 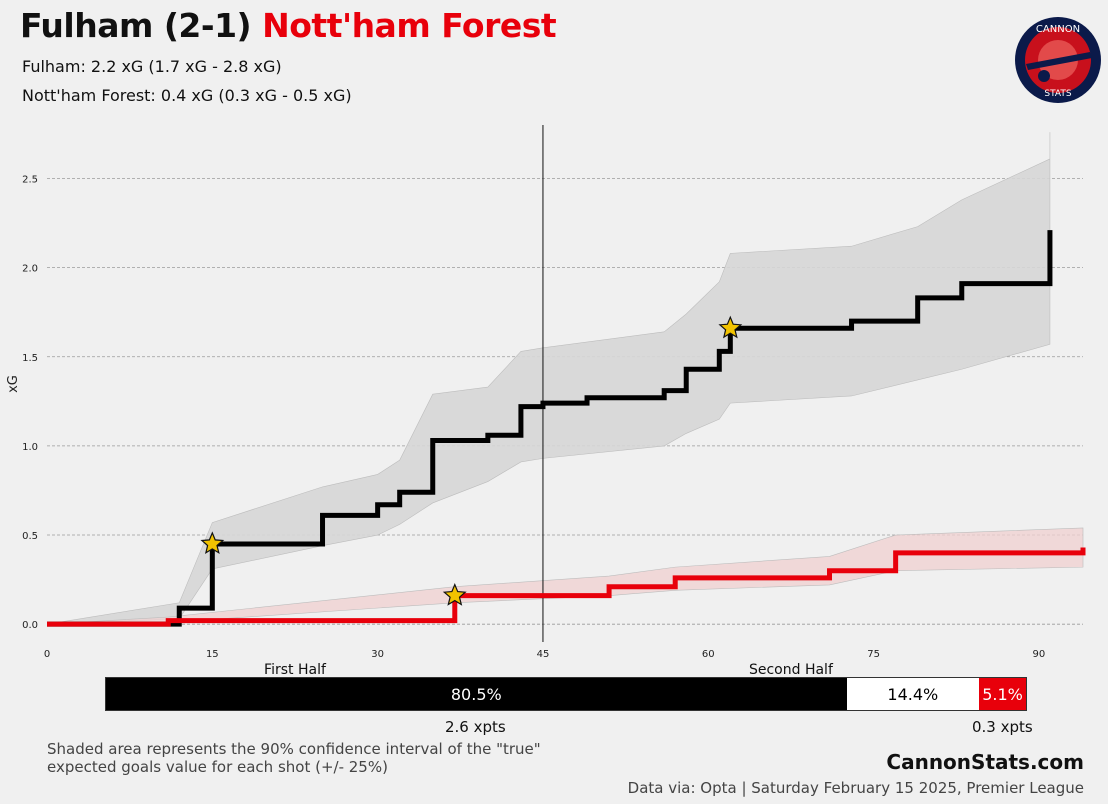 I want to click on win-probability-bar: 80.5% 14.4% 5.1%, so click(x=566, y=694).